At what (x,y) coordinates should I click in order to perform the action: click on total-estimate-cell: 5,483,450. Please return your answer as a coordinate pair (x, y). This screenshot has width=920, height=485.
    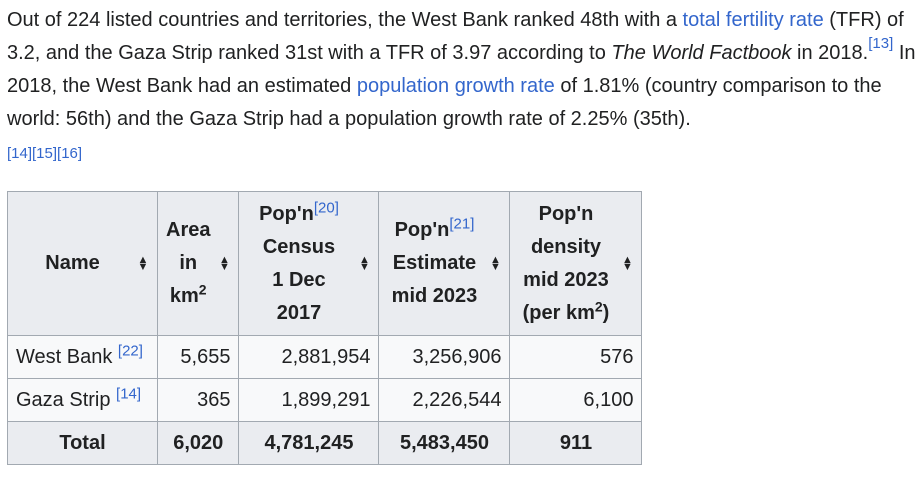
    Looking at the image, I should click on (444, 443).